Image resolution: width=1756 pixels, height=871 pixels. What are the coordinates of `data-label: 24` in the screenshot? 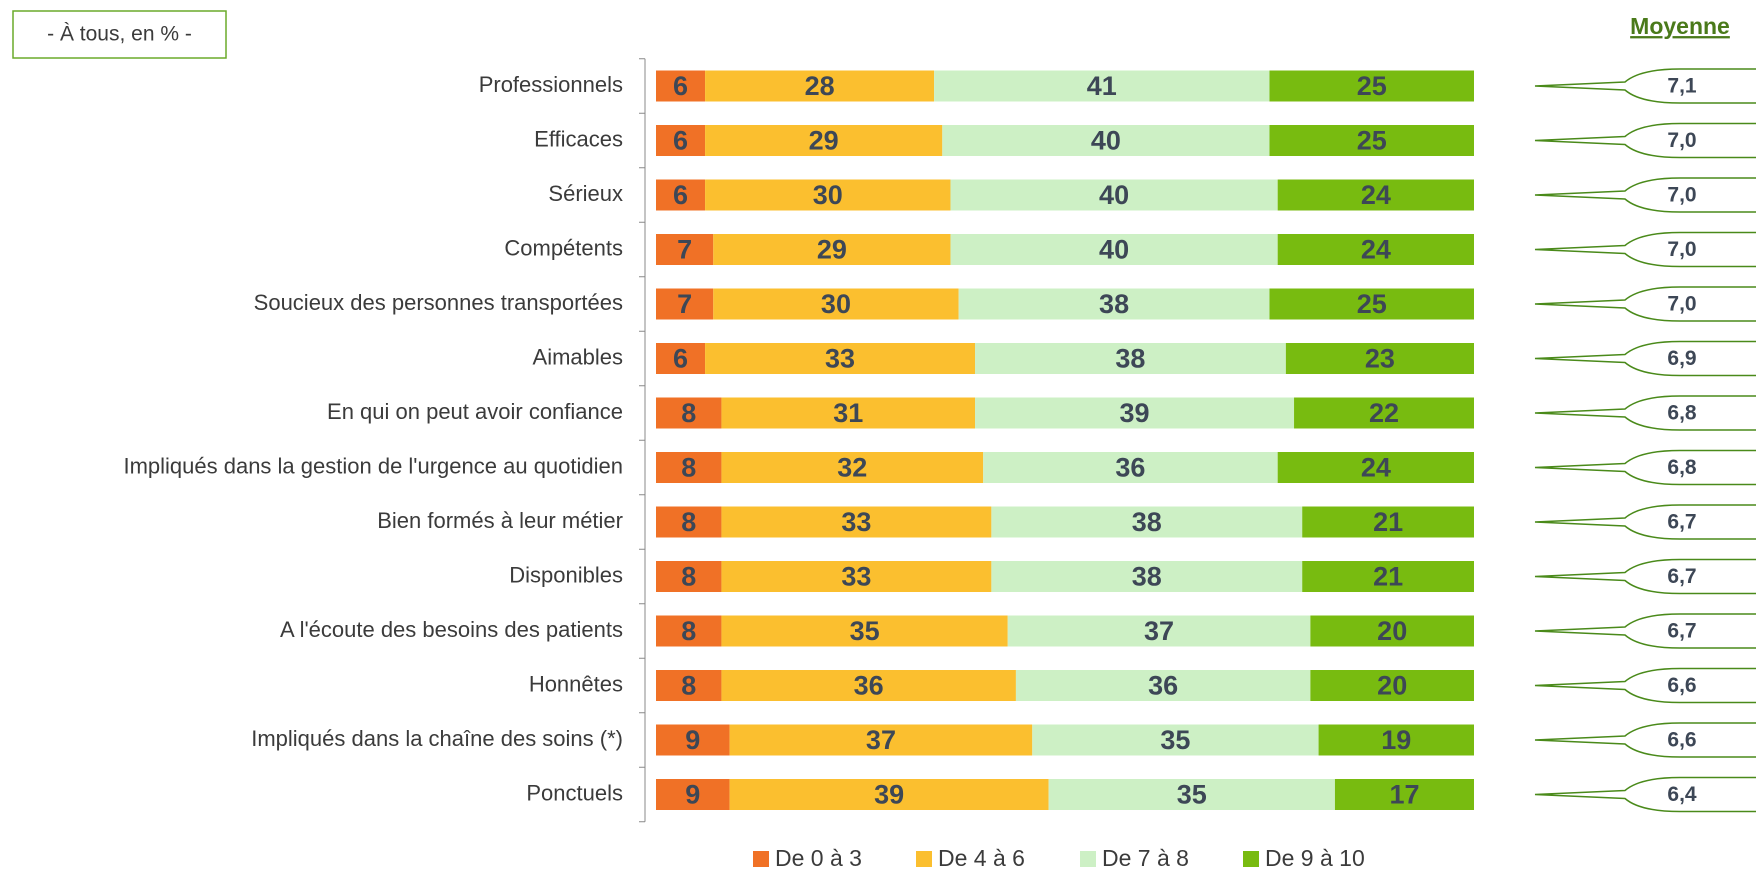 It's located at (1376, 468).